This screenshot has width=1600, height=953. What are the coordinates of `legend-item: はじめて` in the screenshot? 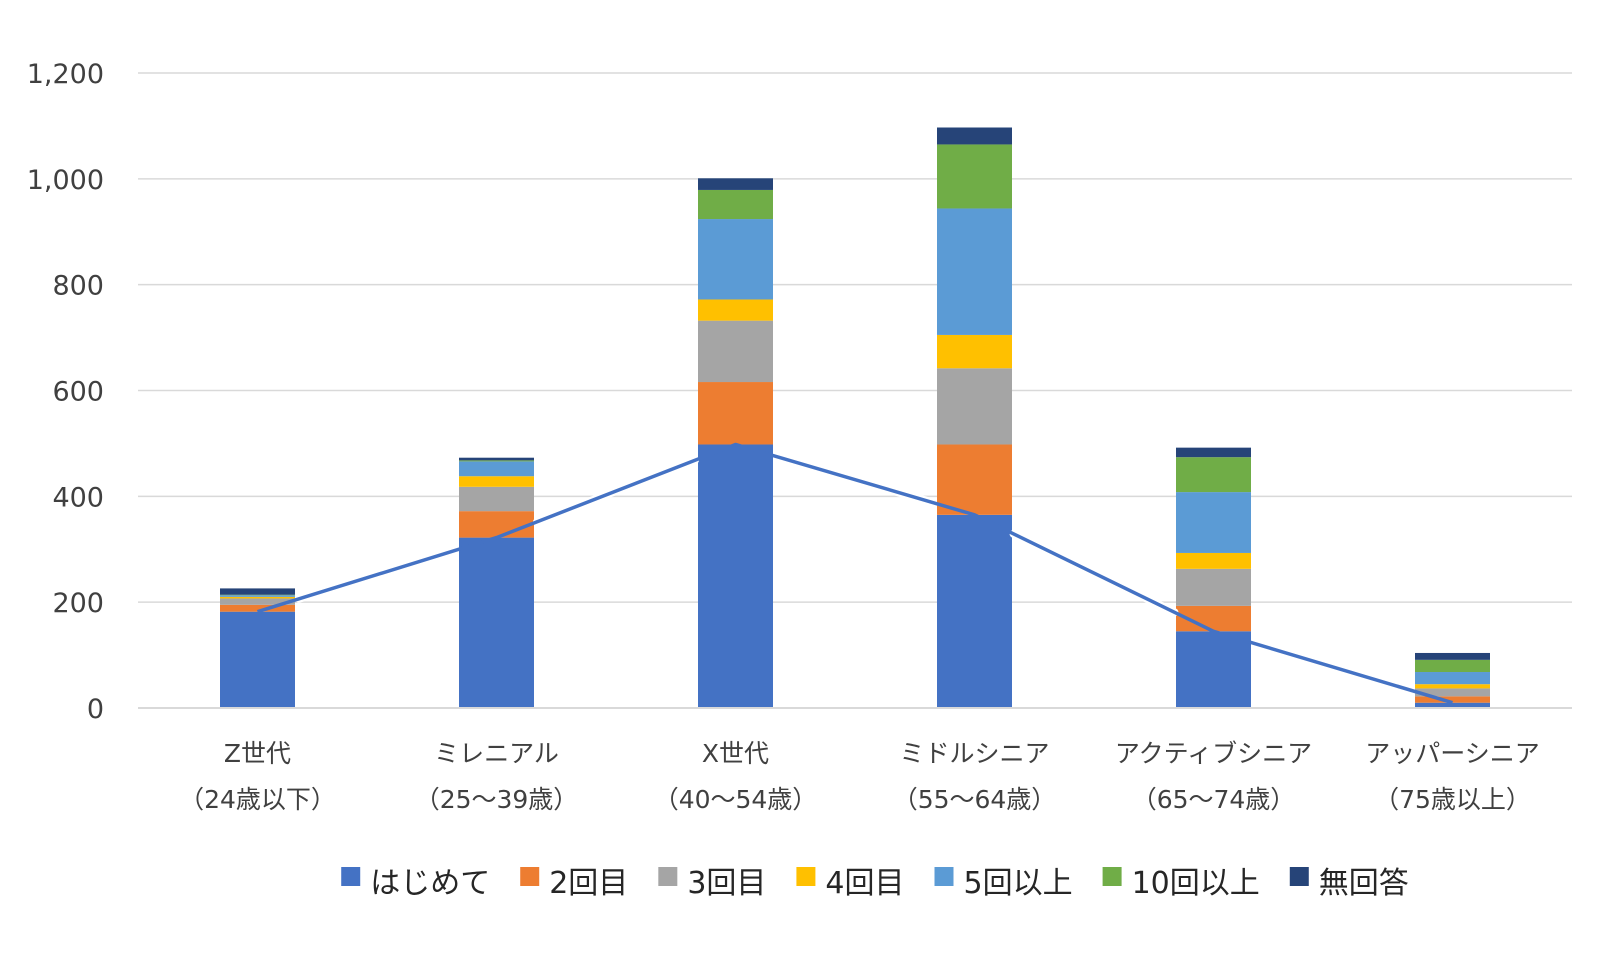 It's located at (415, 883).